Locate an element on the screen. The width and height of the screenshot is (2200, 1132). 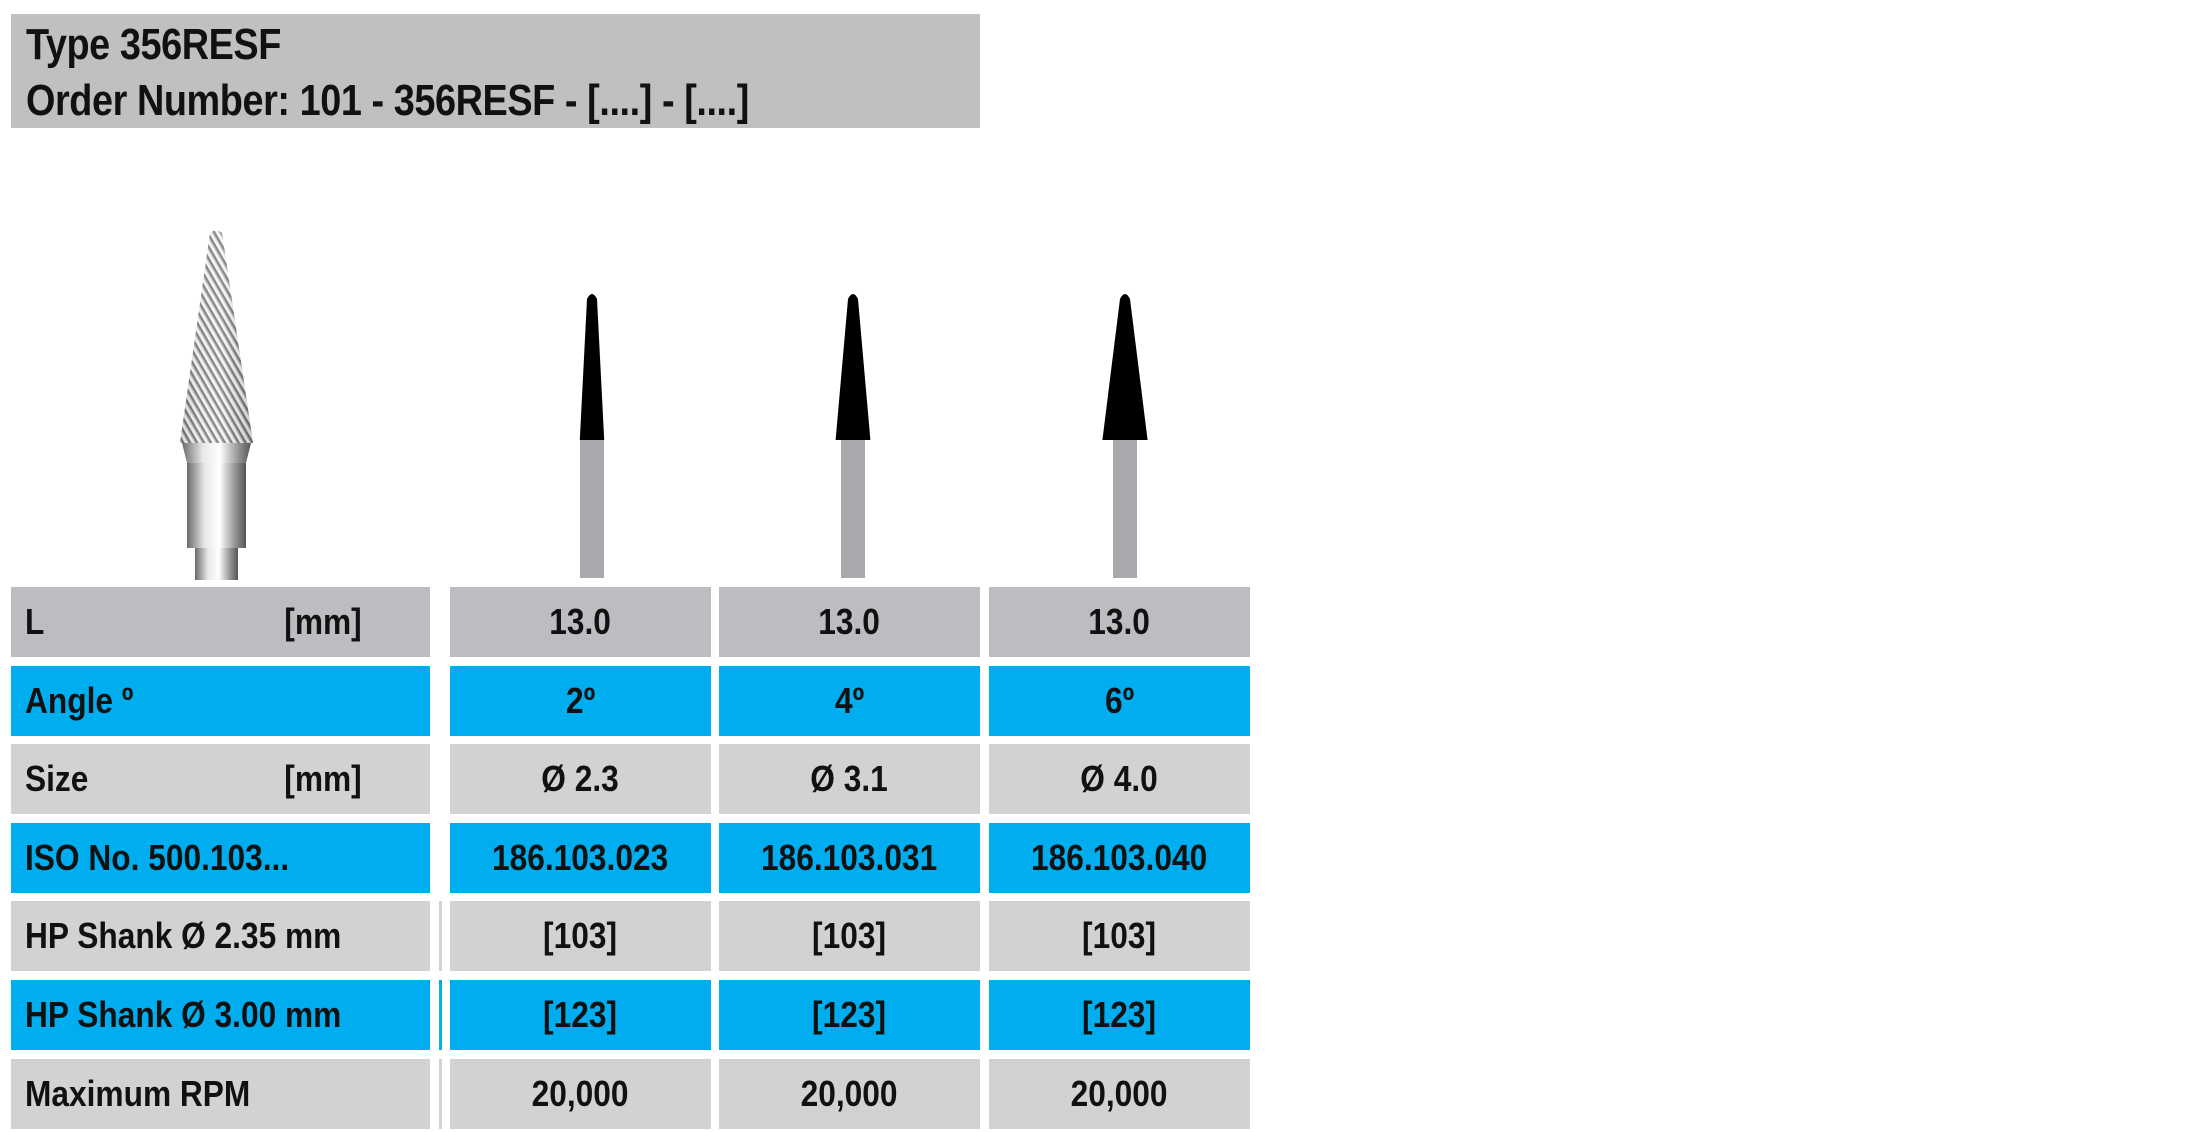
cell-value: 186.103.040 is located at coordinates (1119, 857).